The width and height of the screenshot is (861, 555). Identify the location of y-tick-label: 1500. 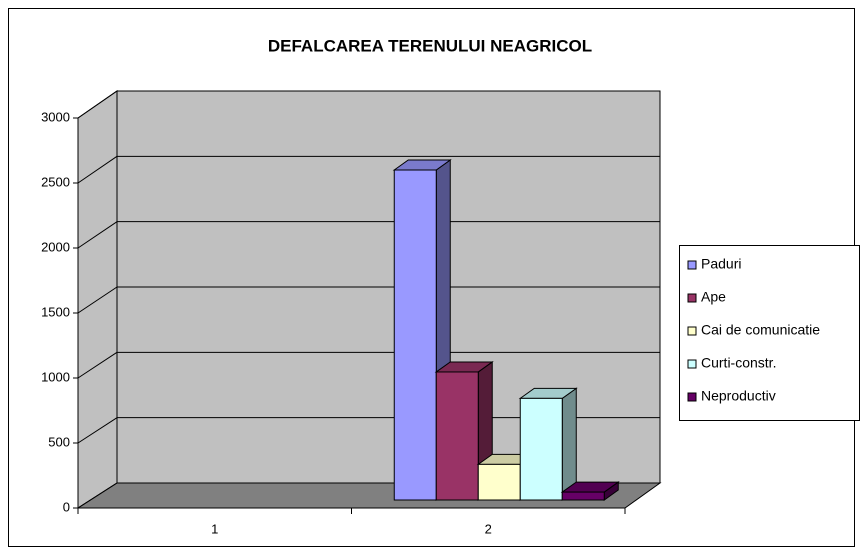
(55, 311).